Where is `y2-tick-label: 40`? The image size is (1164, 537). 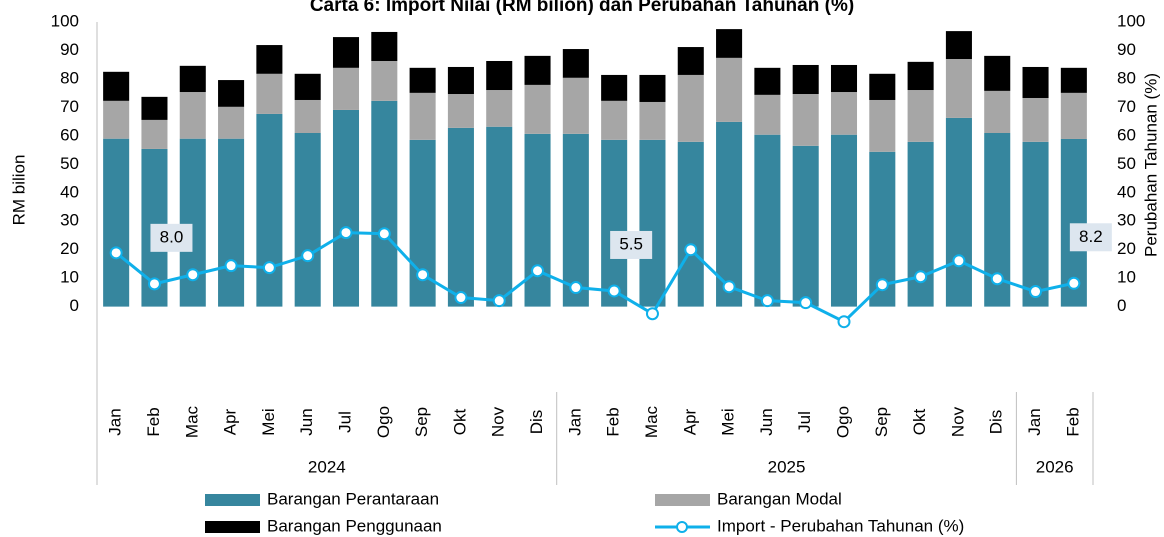 y2-tick-label: 40 is located at coordinates (1126, 191).